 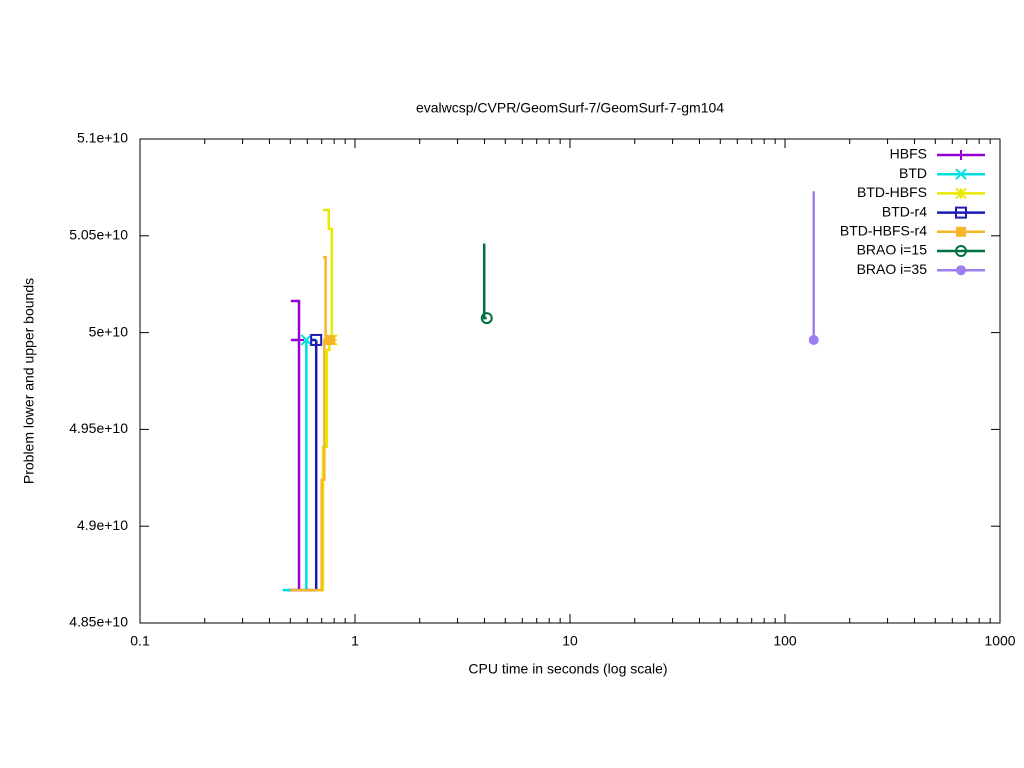 What do you see at coordinates (98, 235) in the screenshot?
I see `y-tick-label: 5.05e+10` at bounding box center [98, 235].